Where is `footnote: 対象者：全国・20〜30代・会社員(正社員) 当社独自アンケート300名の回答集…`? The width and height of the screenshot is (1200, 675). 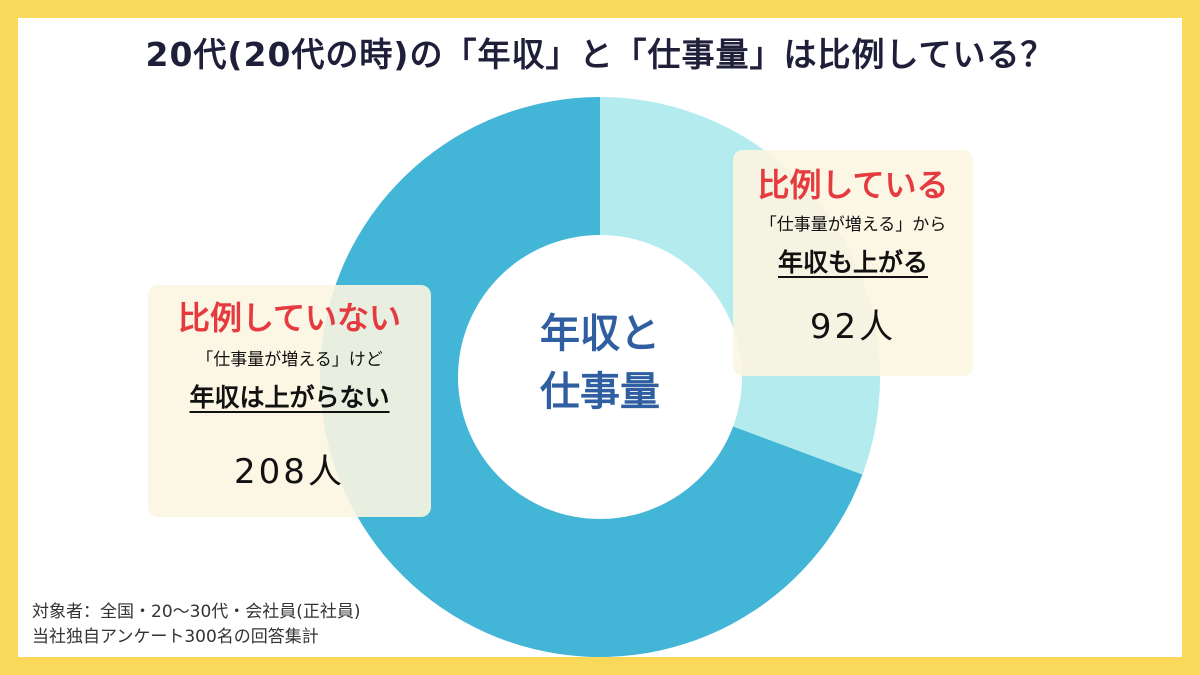
footnote: 対象者：全国・20〜30代・会社員(正社員) 当社独自アンケート300名の回答集… is located at coordinates (196, 625).